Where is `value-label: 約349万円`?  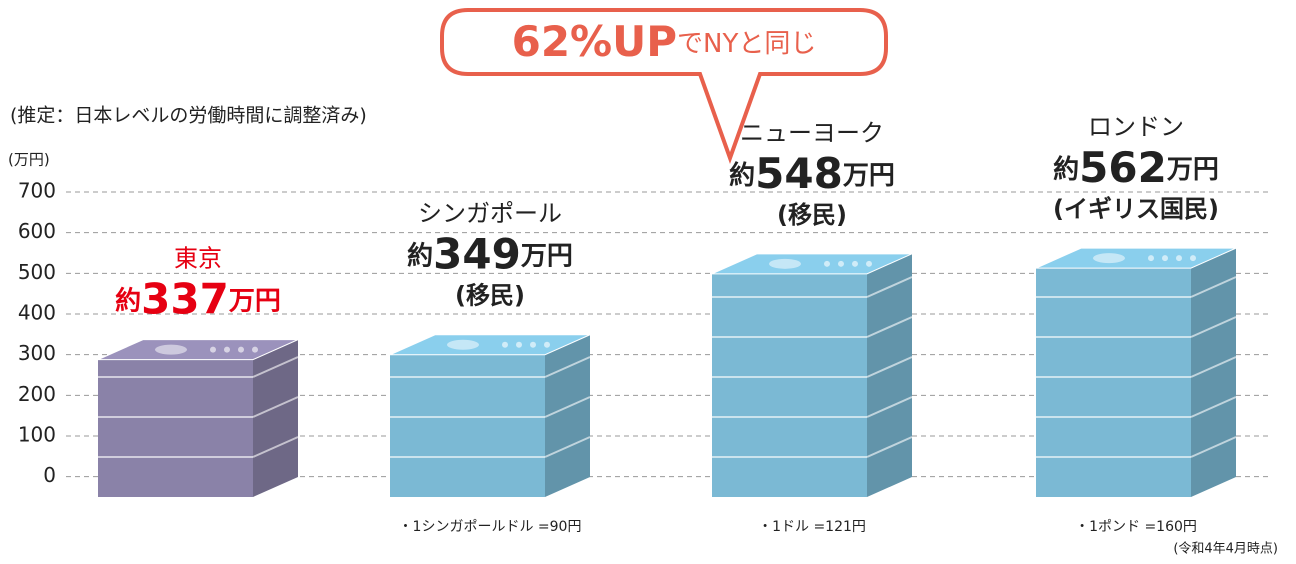
value-label: 約349万円 is located at coordinates (490, 253).